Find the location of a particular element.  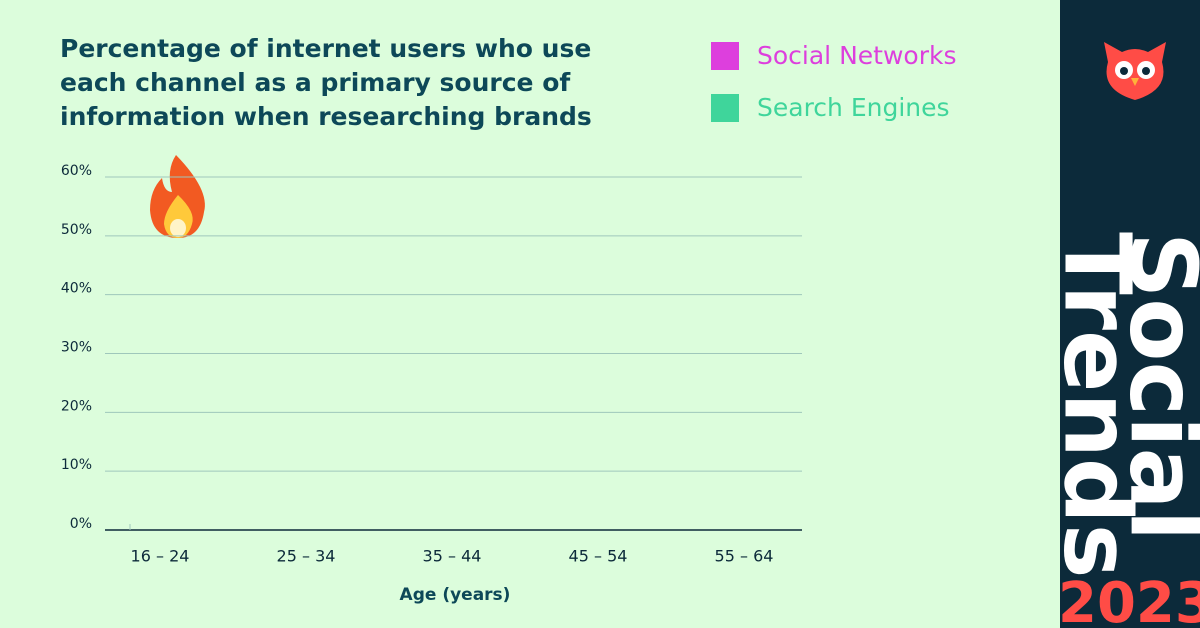

chart-title-line: Percentage of internet users who use is located at coordinates (325, 48).